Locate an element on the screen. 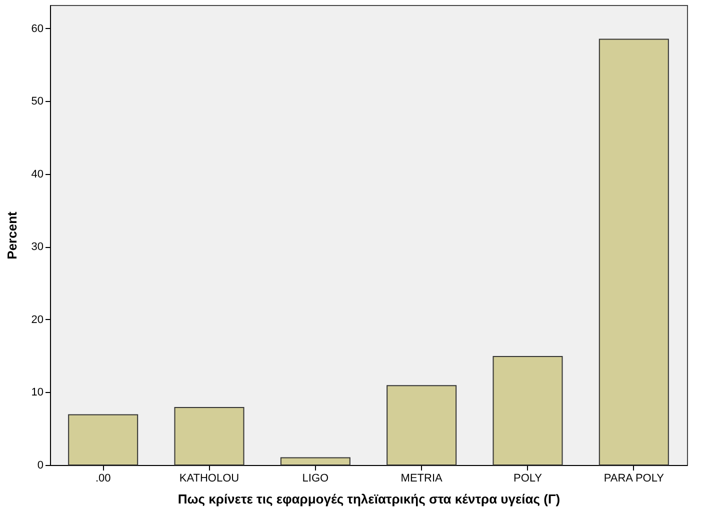 The height and width of the screenshot is (531, 712). y-tick-label: 10 is located at coordinates (37, 392).